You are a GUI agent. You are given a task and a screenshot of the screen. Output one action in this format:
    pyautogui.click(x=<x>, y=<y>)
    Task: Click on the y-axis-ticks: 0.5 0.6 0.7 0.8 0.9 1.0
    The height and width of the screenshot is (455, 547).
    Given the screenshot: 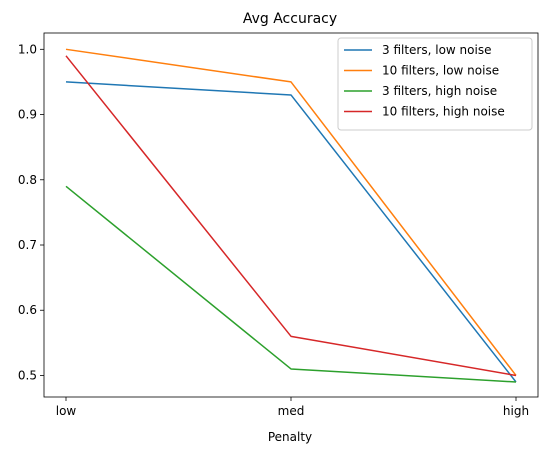 What is the action you would take?
    pyautogui.click(x=31, y=212)
    